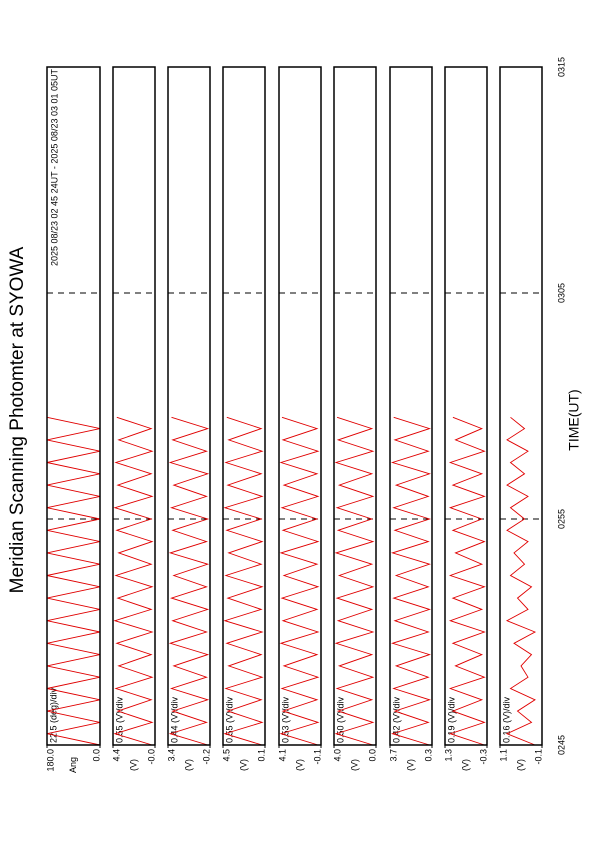  What do you see at coordinates (174, 719) in the screenshot?
I see `scale-label: 0.44 (V)/div` at bounding box center [174, 719].